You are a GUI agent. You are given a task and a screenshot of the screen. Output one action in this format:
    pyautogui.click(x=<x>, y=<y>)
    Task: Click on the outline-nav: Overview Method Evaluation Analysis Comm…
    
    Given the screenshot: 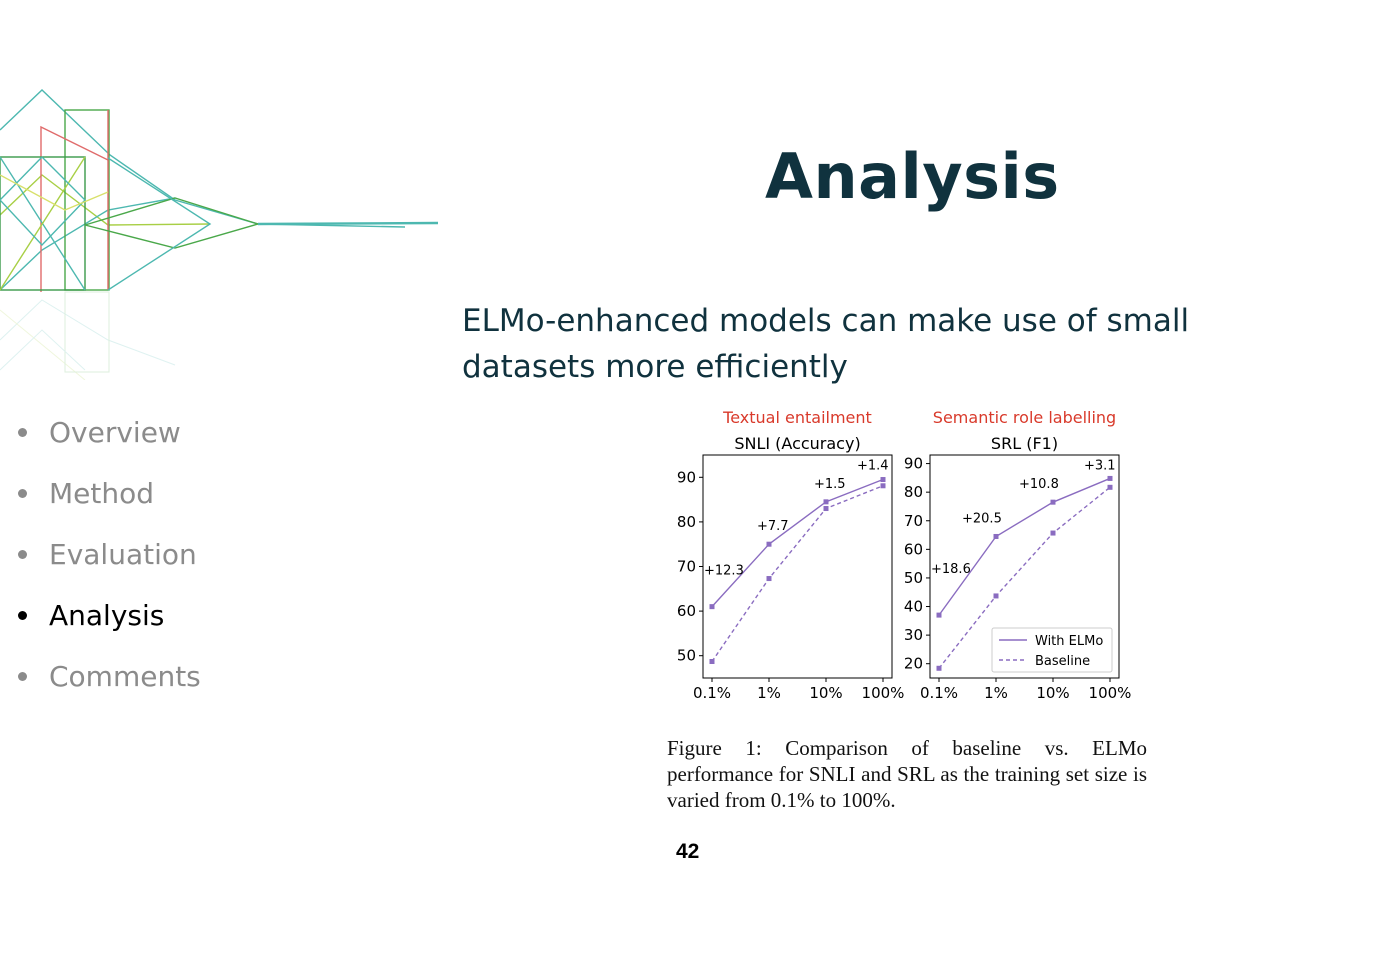 What is the action you would take?
    pyautogui.click(x=109, y=554)
    